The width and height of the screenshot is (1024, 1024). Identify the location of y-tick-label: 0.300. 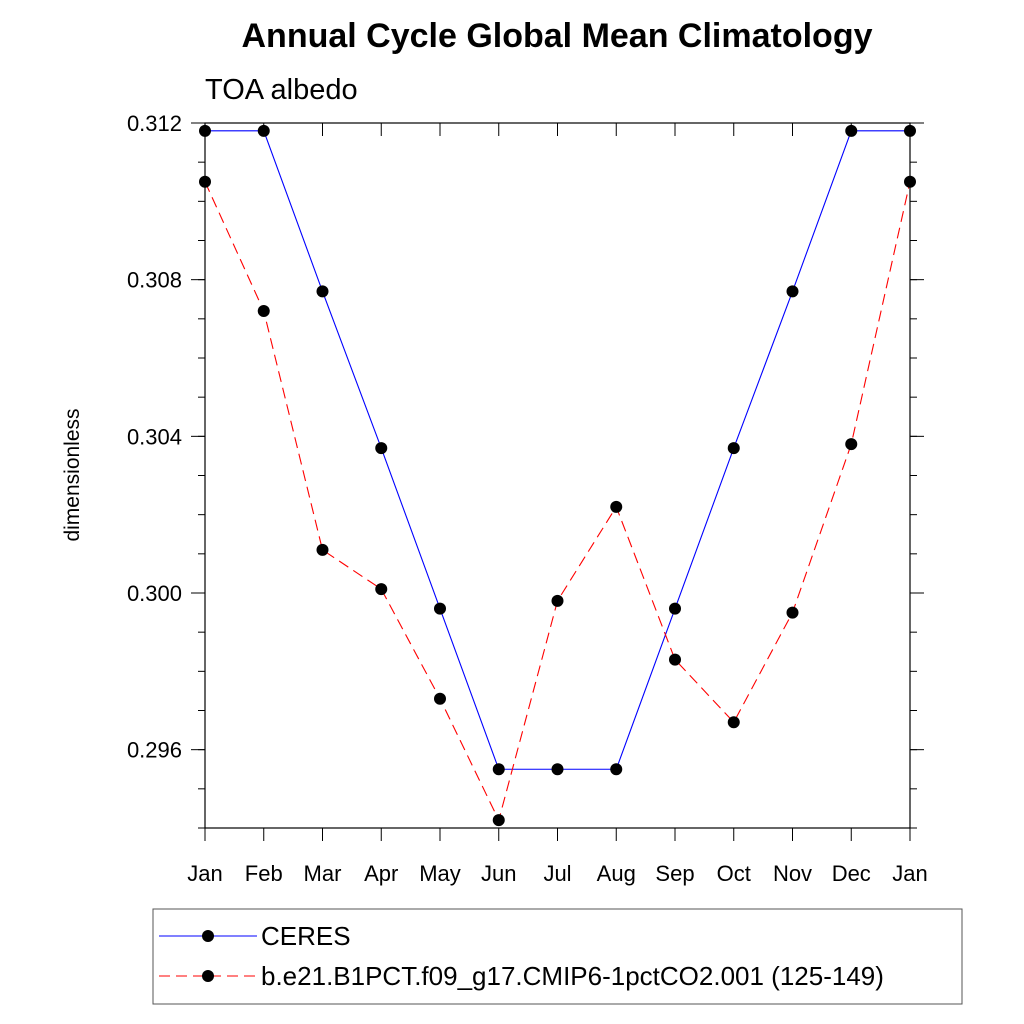
(154, 593).